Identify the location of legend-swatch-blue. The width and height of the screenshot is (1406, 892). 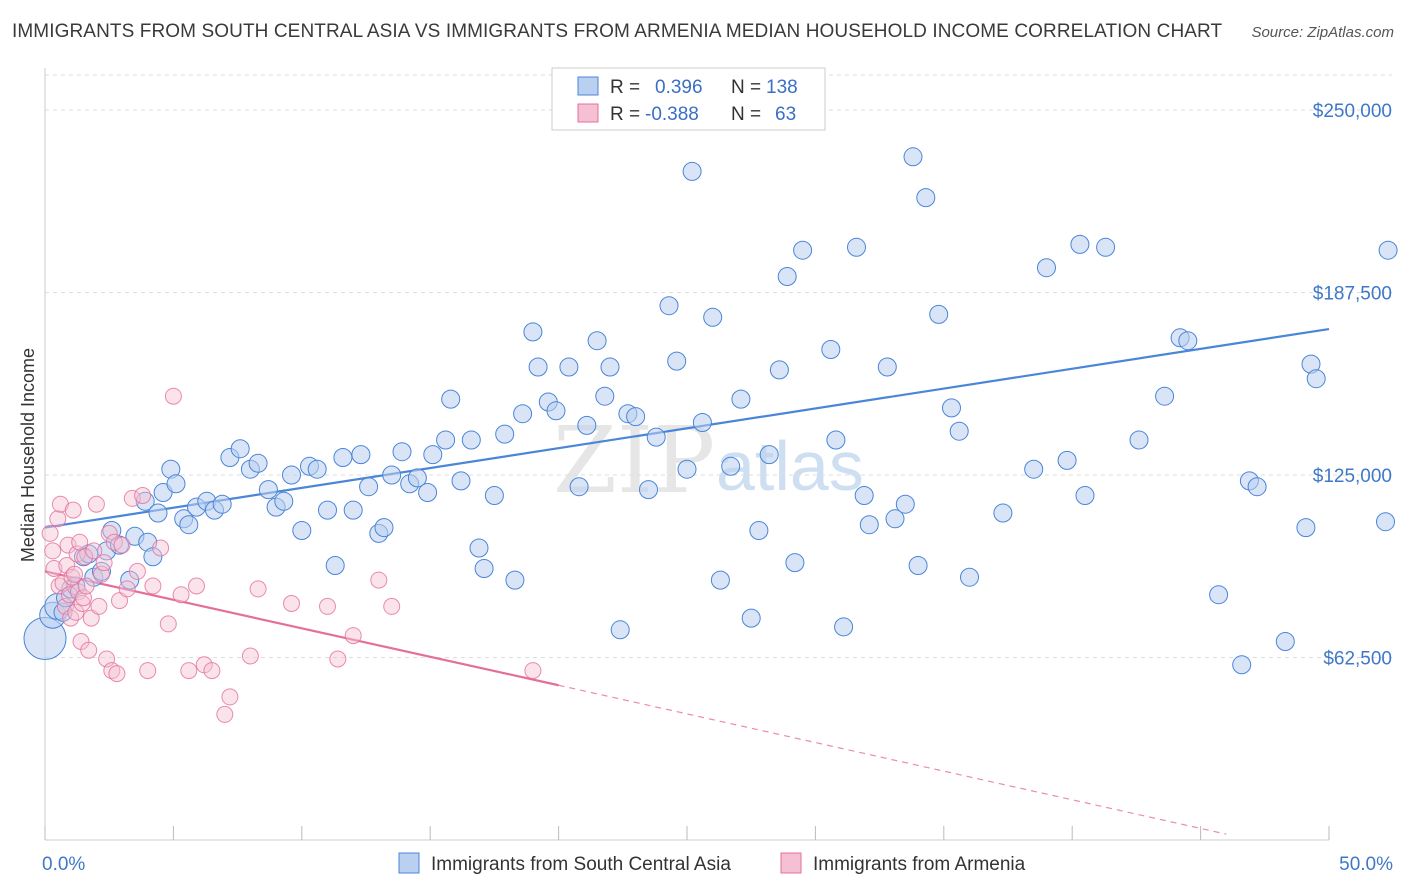
(588, 86).